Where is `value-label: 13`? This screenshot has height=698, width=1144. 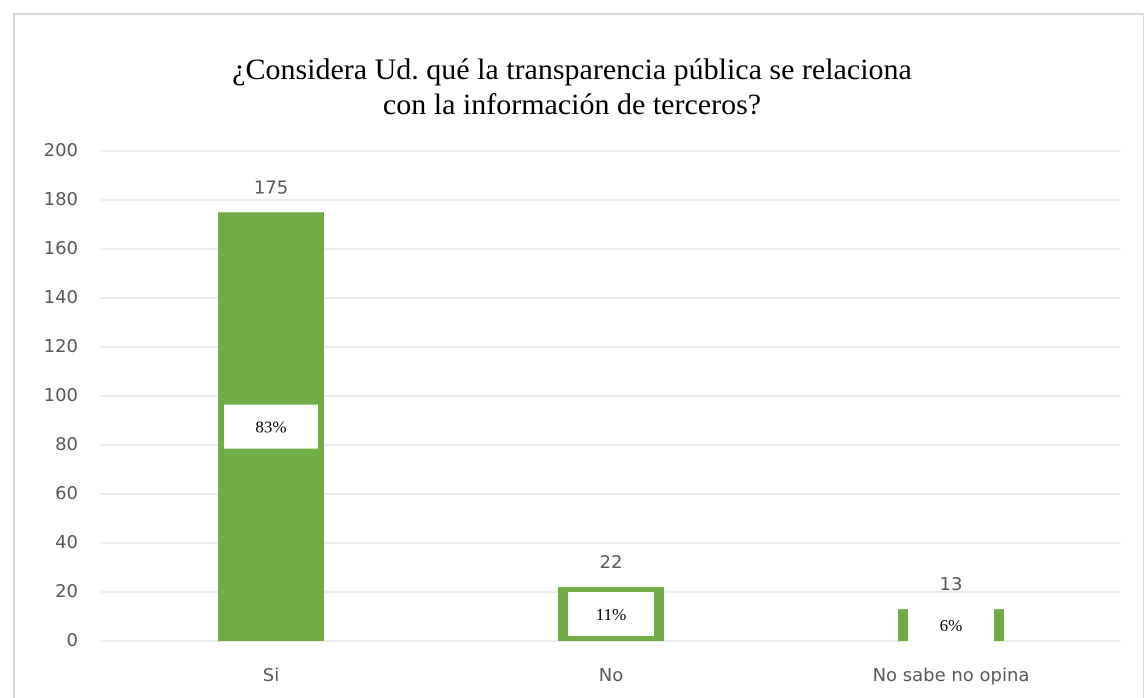 value-label: 13 is located at coordinates (951, 584).